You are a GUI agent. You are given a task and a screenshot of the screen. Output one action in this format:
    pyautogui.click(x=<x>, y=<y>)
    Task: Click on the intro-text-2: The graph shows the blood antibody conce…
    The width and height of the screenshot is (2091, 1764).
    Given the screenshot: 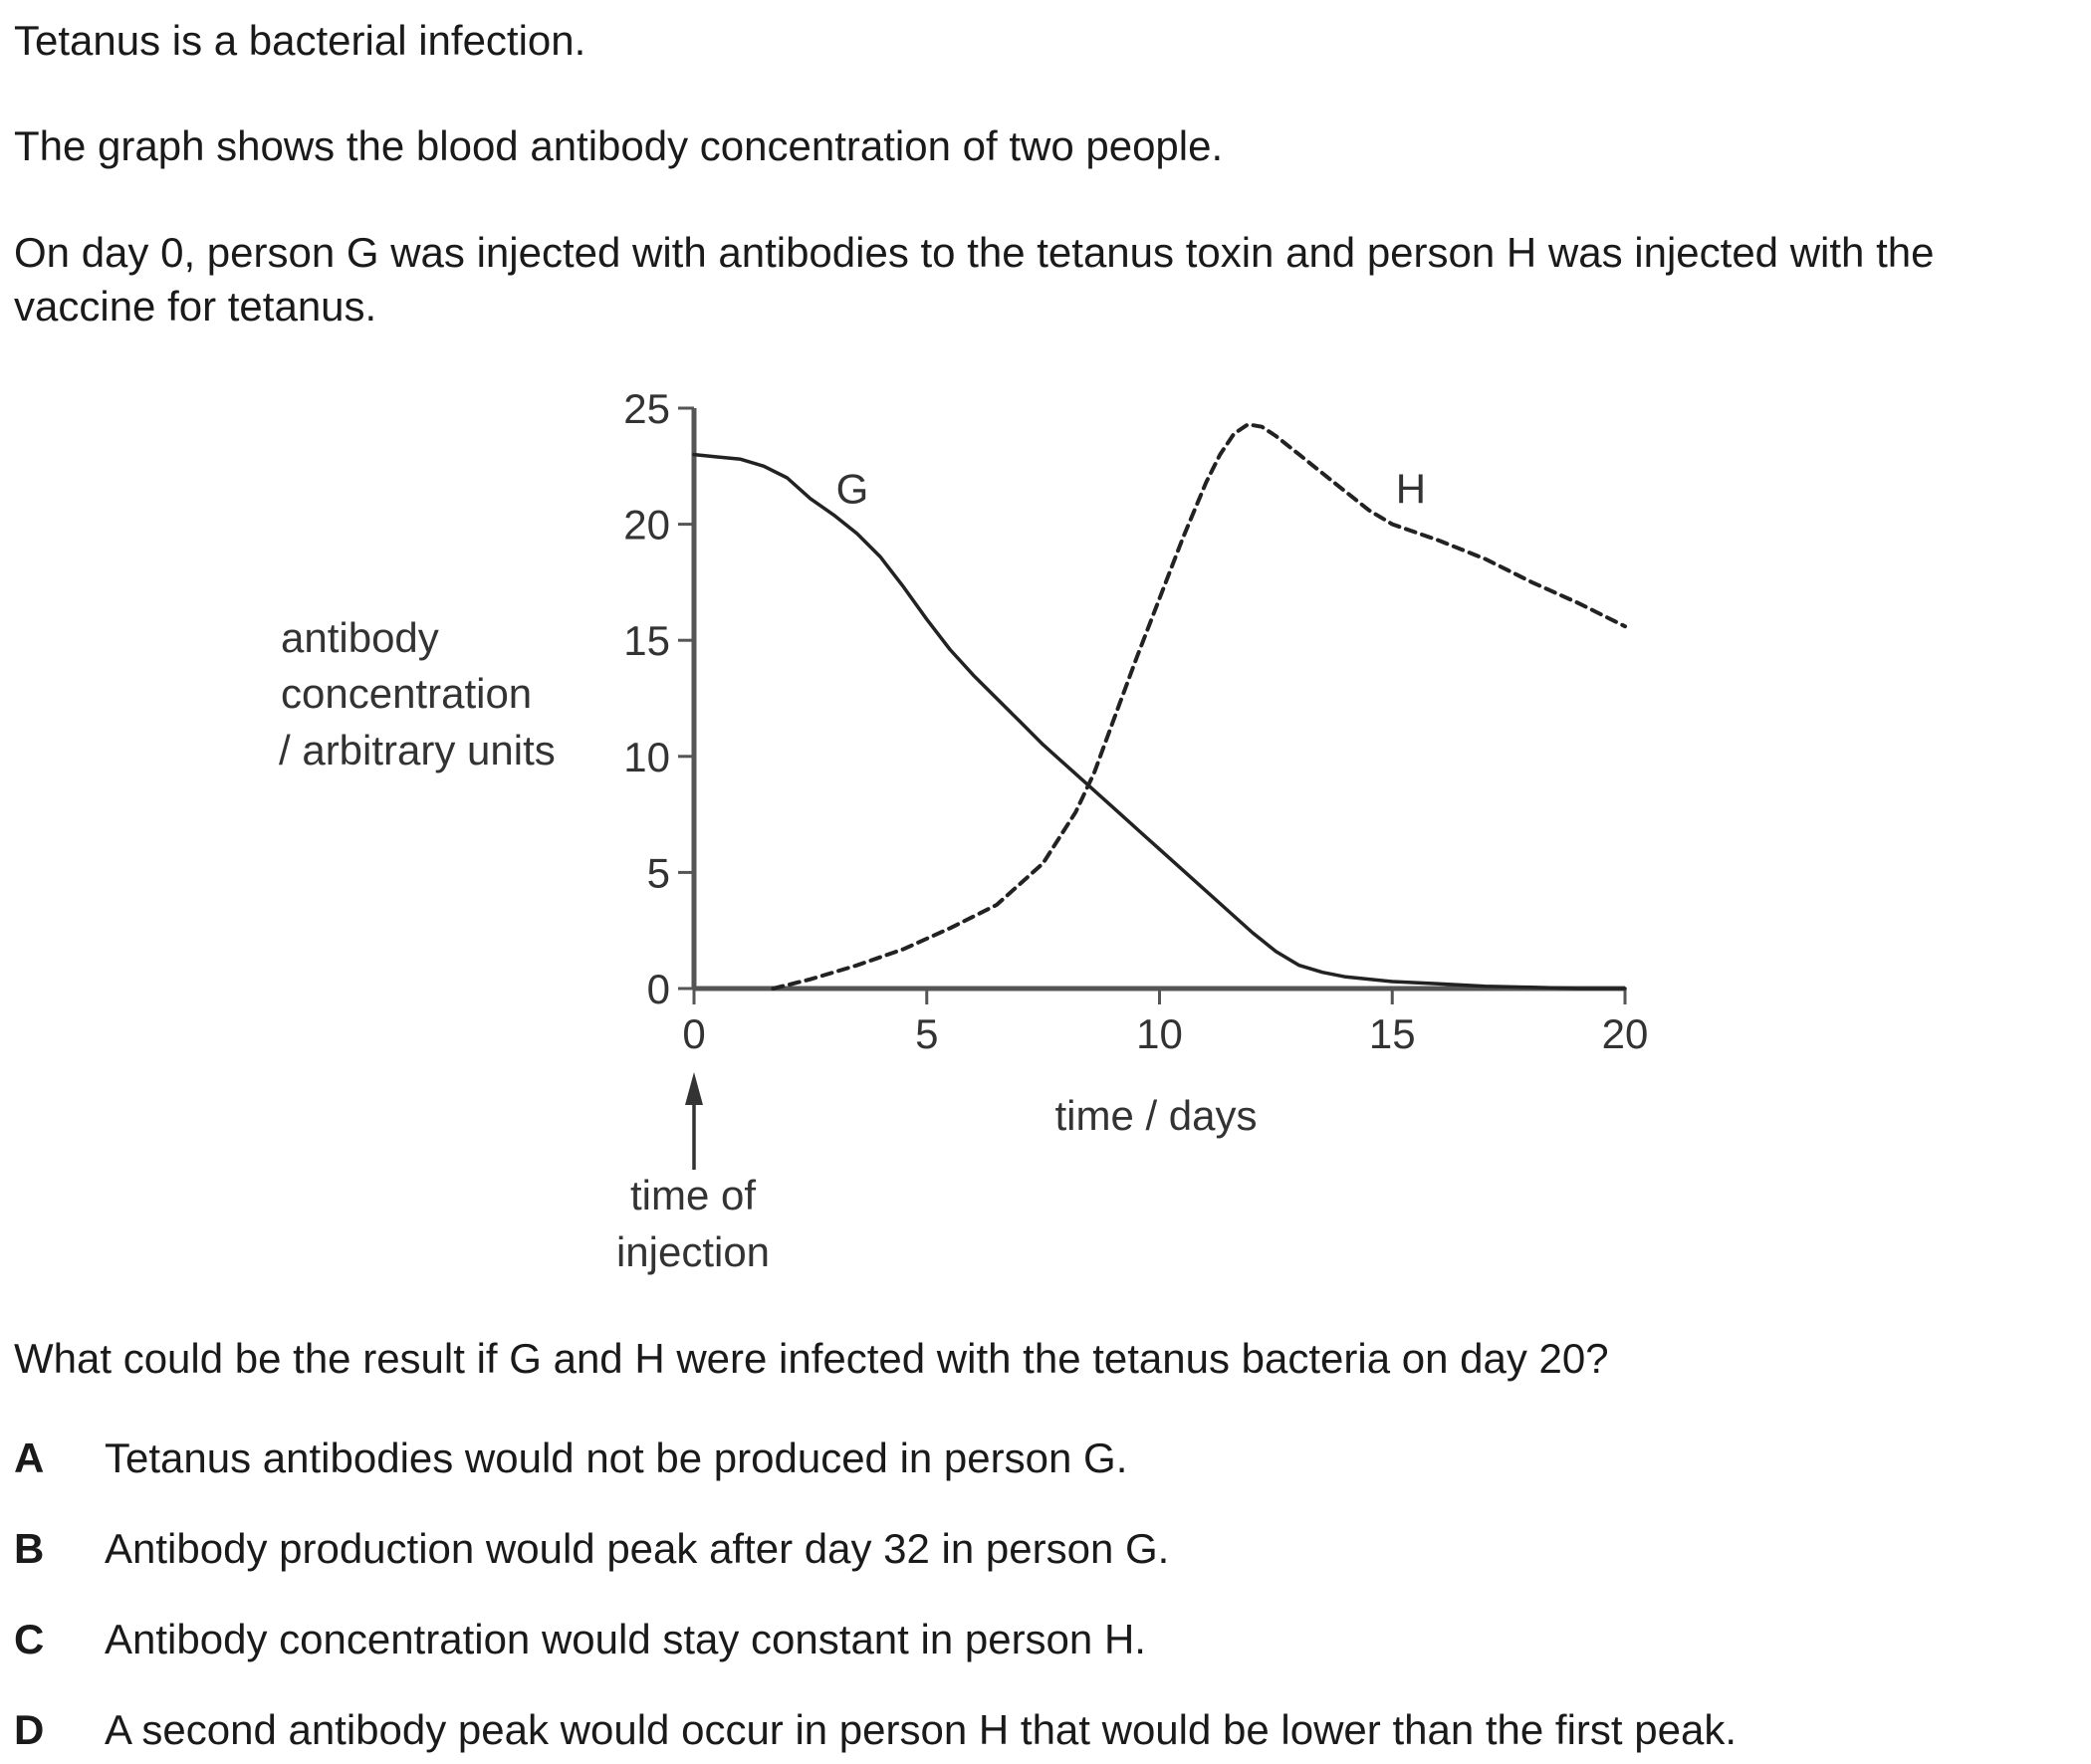 What is the action you would take?
    pyautogui.click(x=619, y=145)
    